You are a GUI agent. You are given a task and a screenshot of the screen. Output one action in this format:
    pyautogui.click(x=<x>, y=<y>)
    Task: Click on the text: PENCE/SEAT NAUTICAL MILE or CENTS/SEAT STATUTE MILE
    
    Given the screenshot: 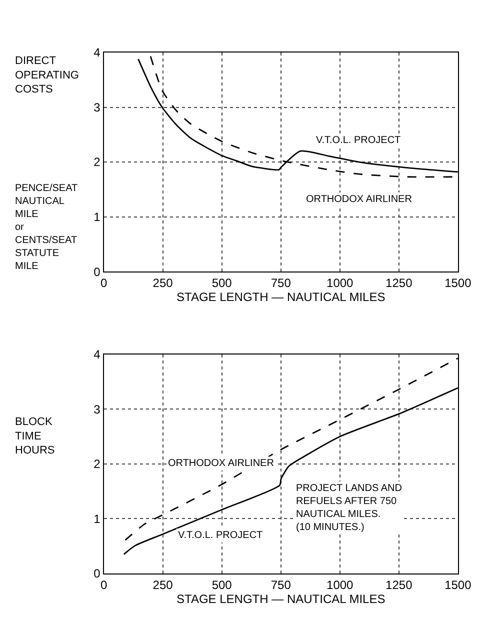 What is the action you would take?
    pyautogui.click(x=46, y=227)
    